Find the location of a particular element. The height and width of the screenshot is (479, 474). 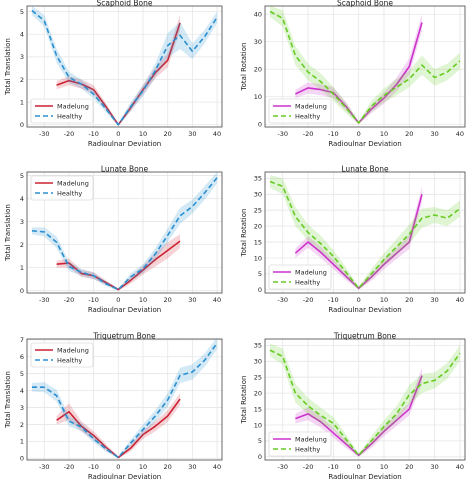

chart-title: Lunate Bone is located at coordinates (125, 169).